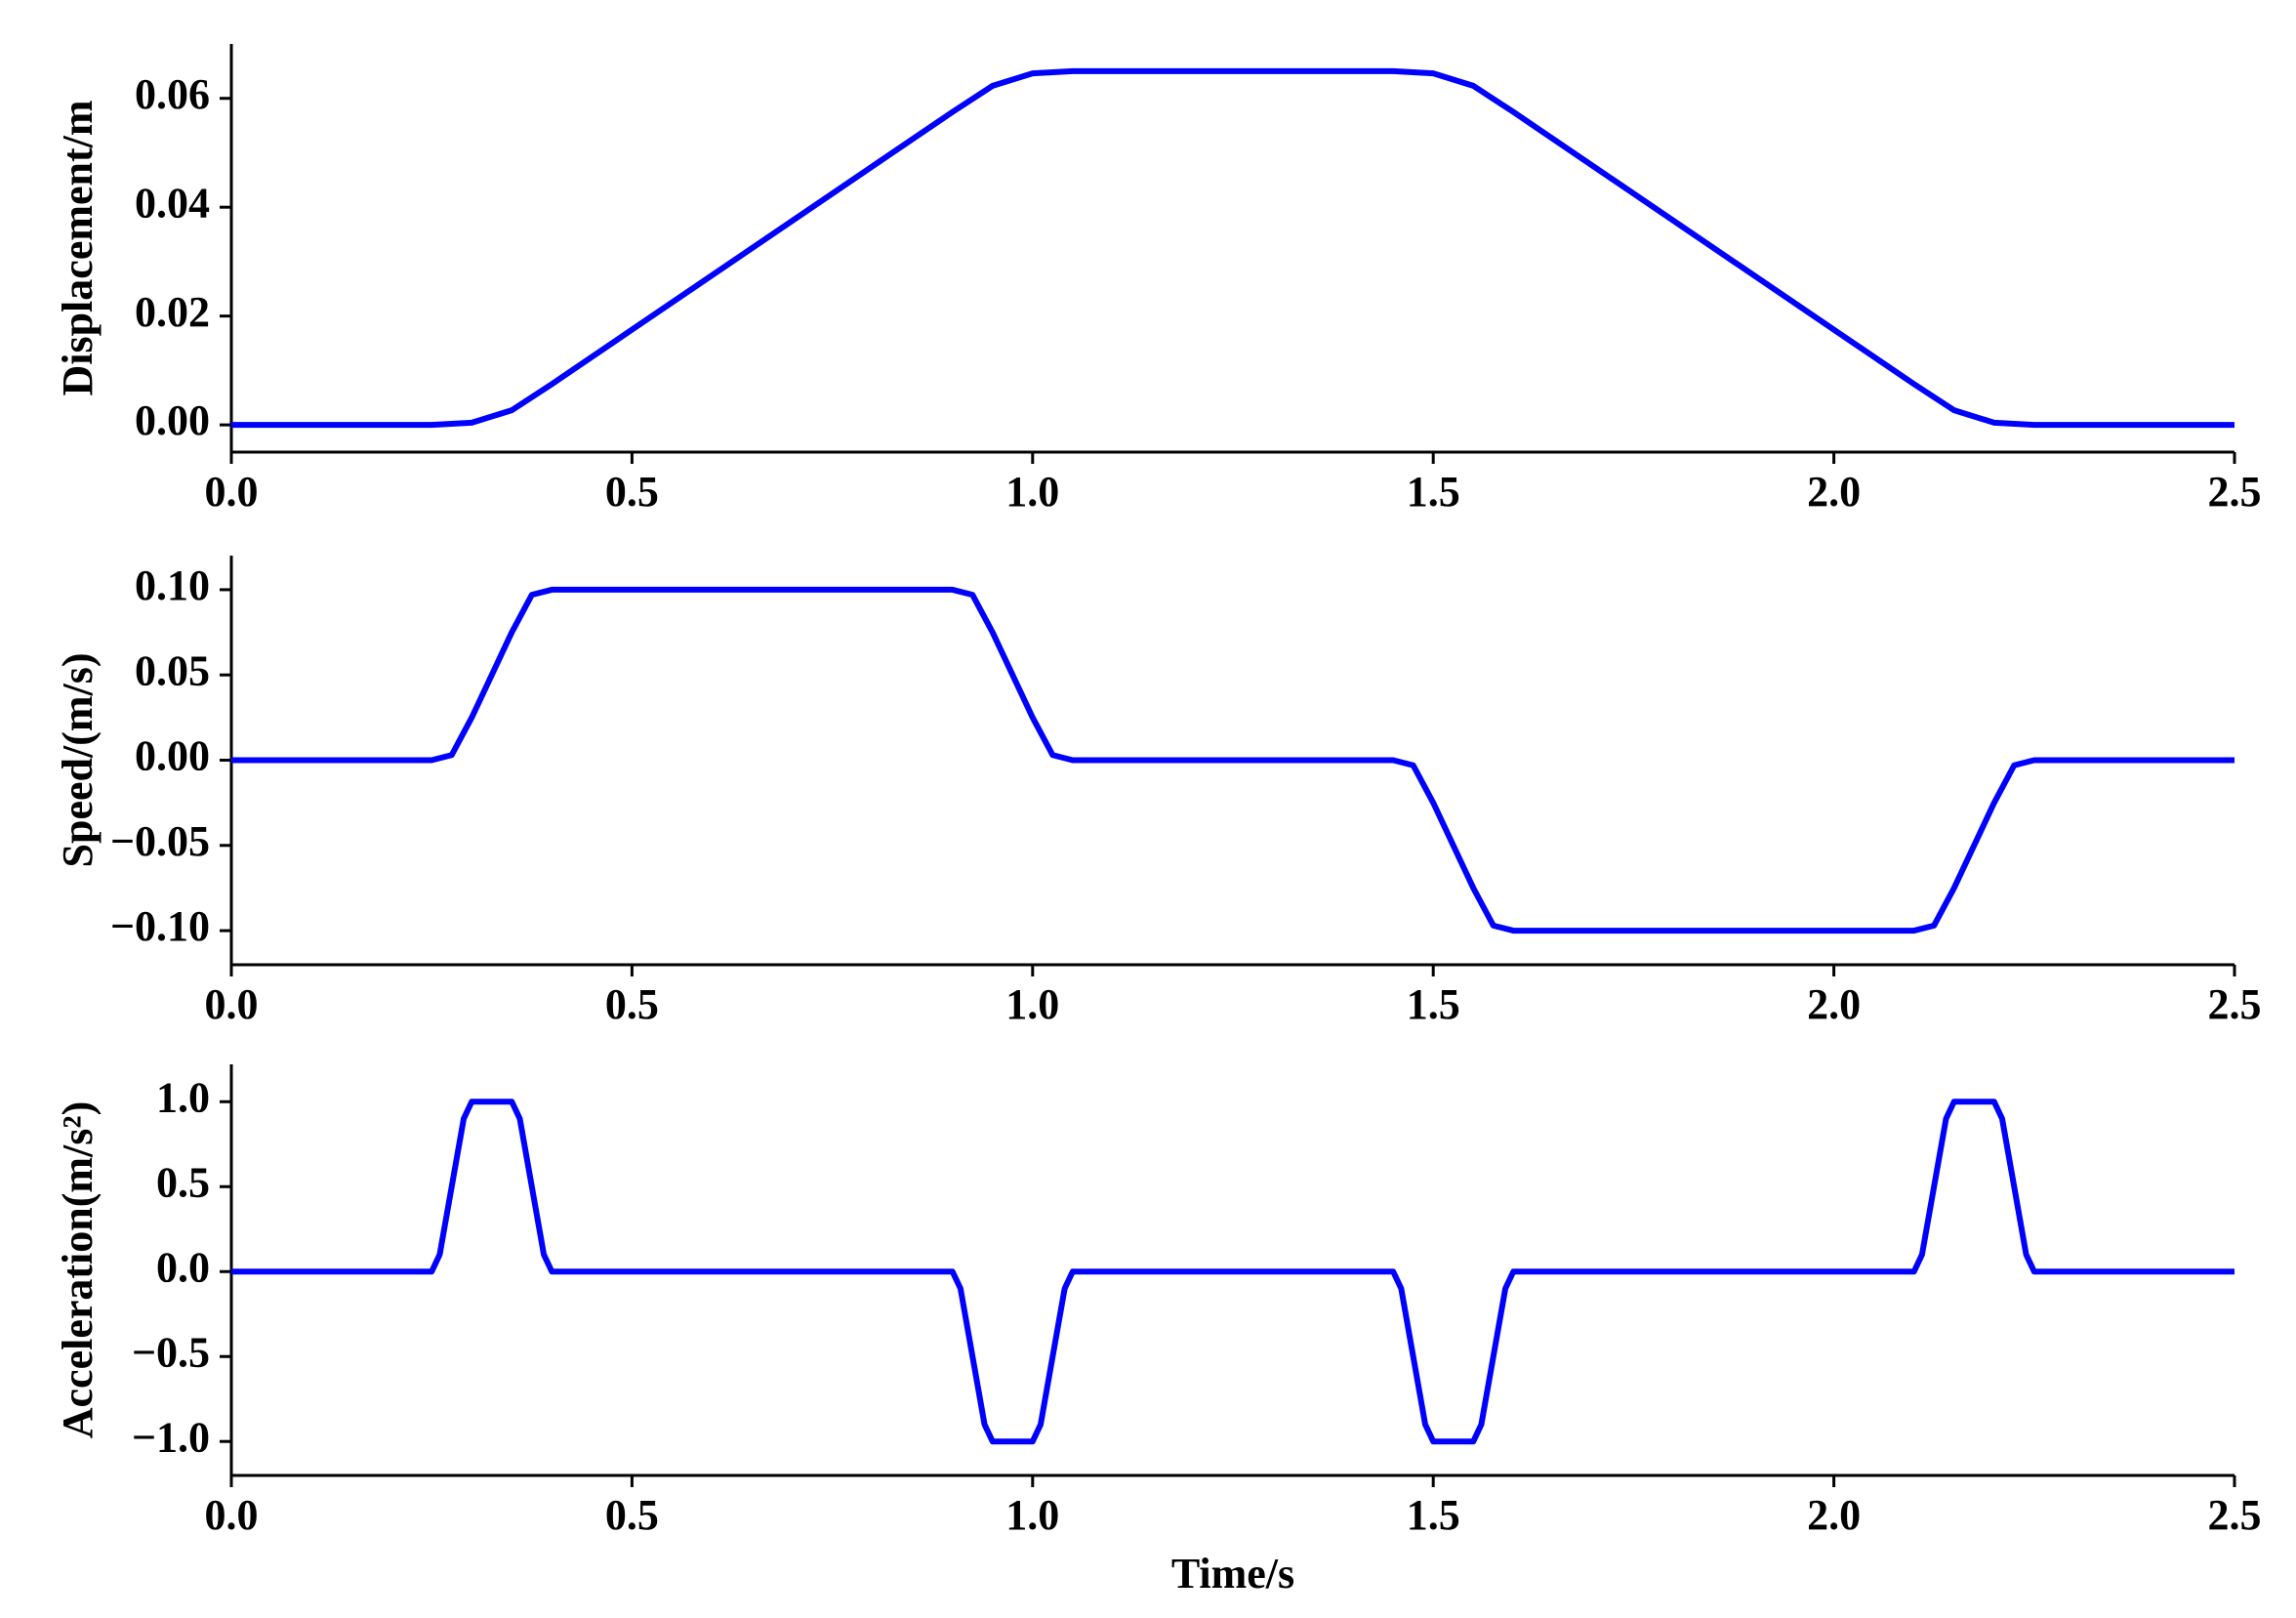 The height and width of the screenshot is (1618, 2296). Describe the element at coordinates (172, 203) in the screenshot. I see `y-tick-label: 0.04` at that location.